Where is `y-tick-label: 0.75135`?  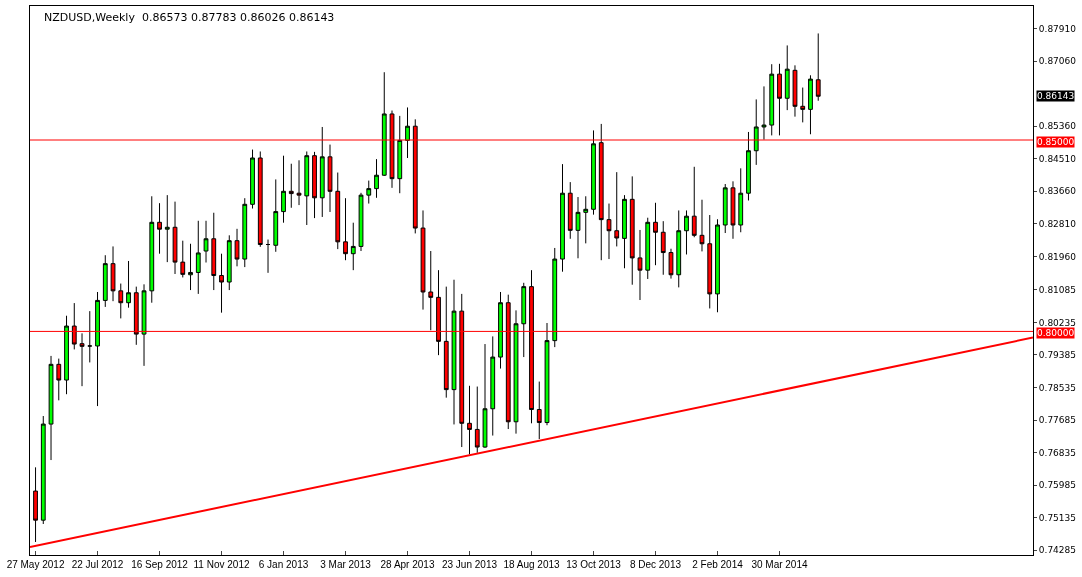
y-tick-label: 0.75135 is located at coordinates (1057, 517).